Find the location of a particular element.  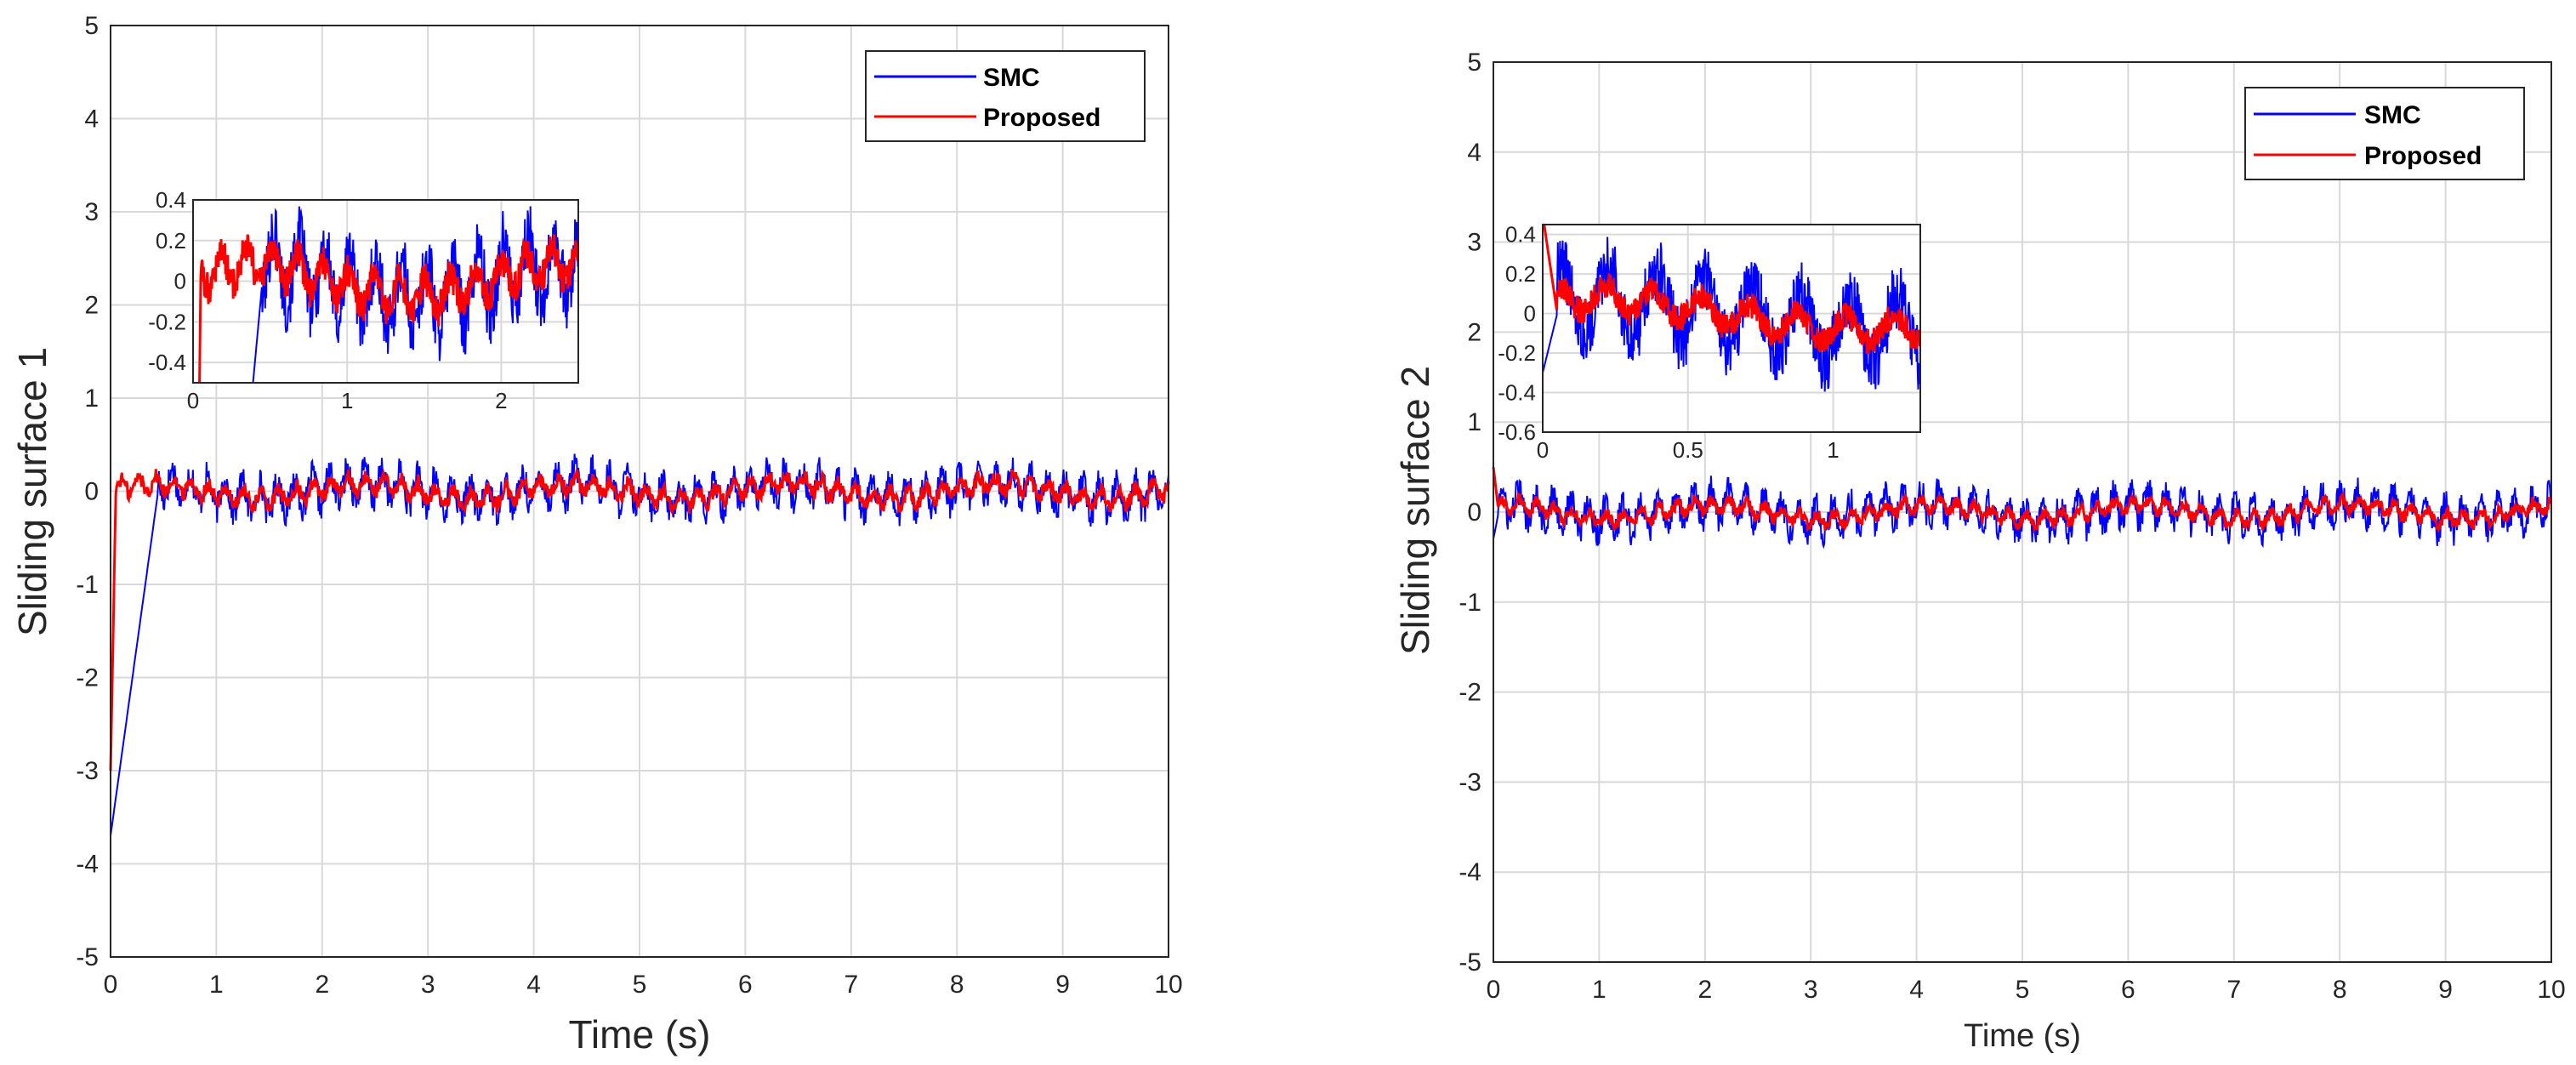

inset-plot: 0 0.5 1 0.40.20-0.2-0.4-0.6 is located at coordinates (1709, 342).